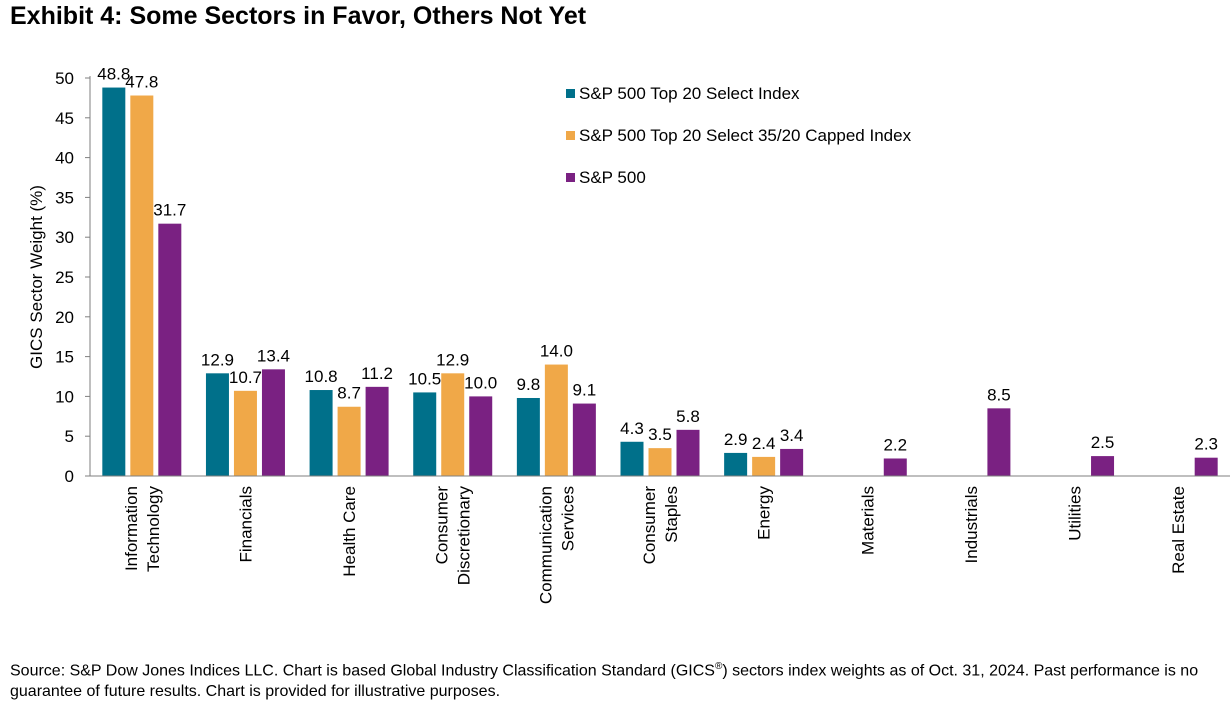 Image resolution: width=1231 pixels, height=706 pixels. I want to click on bar-value-label: 11.2, so click(377, 373).